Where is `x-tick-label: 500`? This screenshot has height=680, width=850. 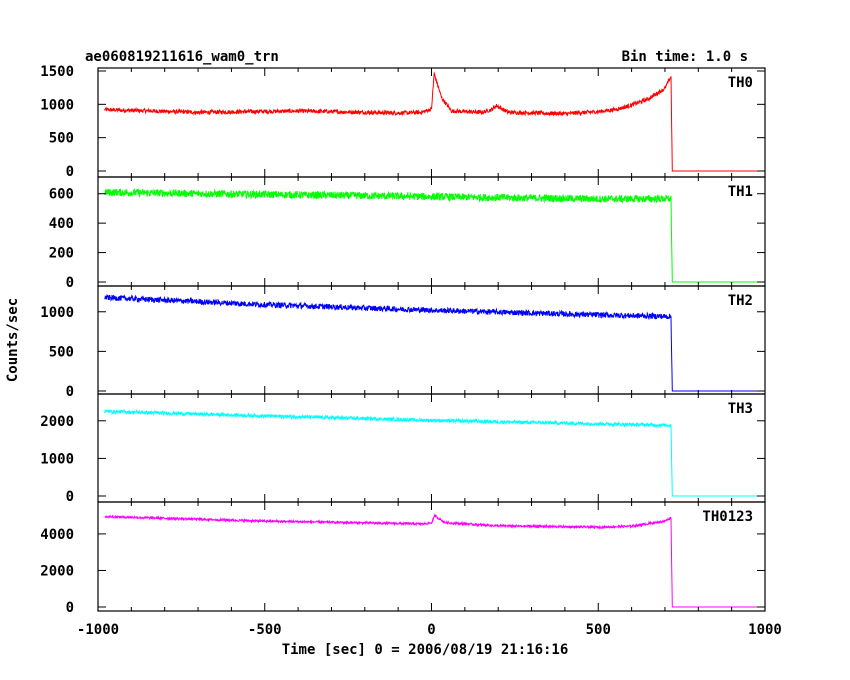 x-tick-label: 500 is located at coordinates (598, 630).